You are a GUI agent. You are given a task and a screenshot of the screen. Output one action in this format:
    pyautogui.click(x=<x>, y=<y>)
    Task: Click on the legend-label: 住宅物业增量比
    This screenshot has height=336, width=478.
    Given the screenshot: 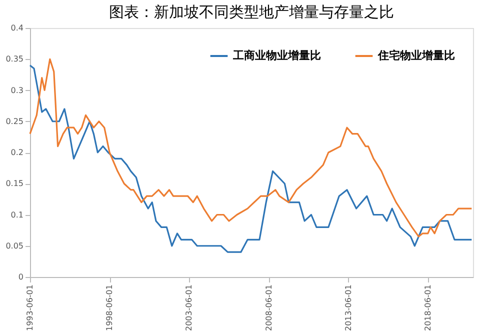 What is the action you would take?
    pyautogui.click(x=416, y=55)
    